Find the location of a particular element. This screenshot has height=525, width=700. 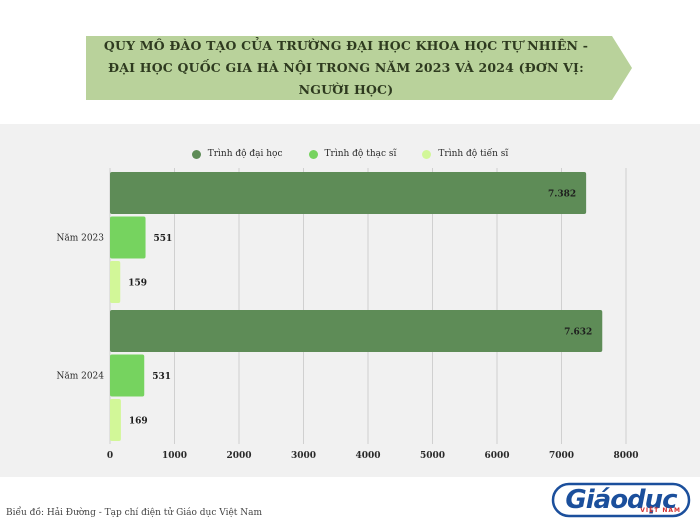

legend-label-thac-si: Trình độ thạc sĩ is located at coordinates (360, 154).